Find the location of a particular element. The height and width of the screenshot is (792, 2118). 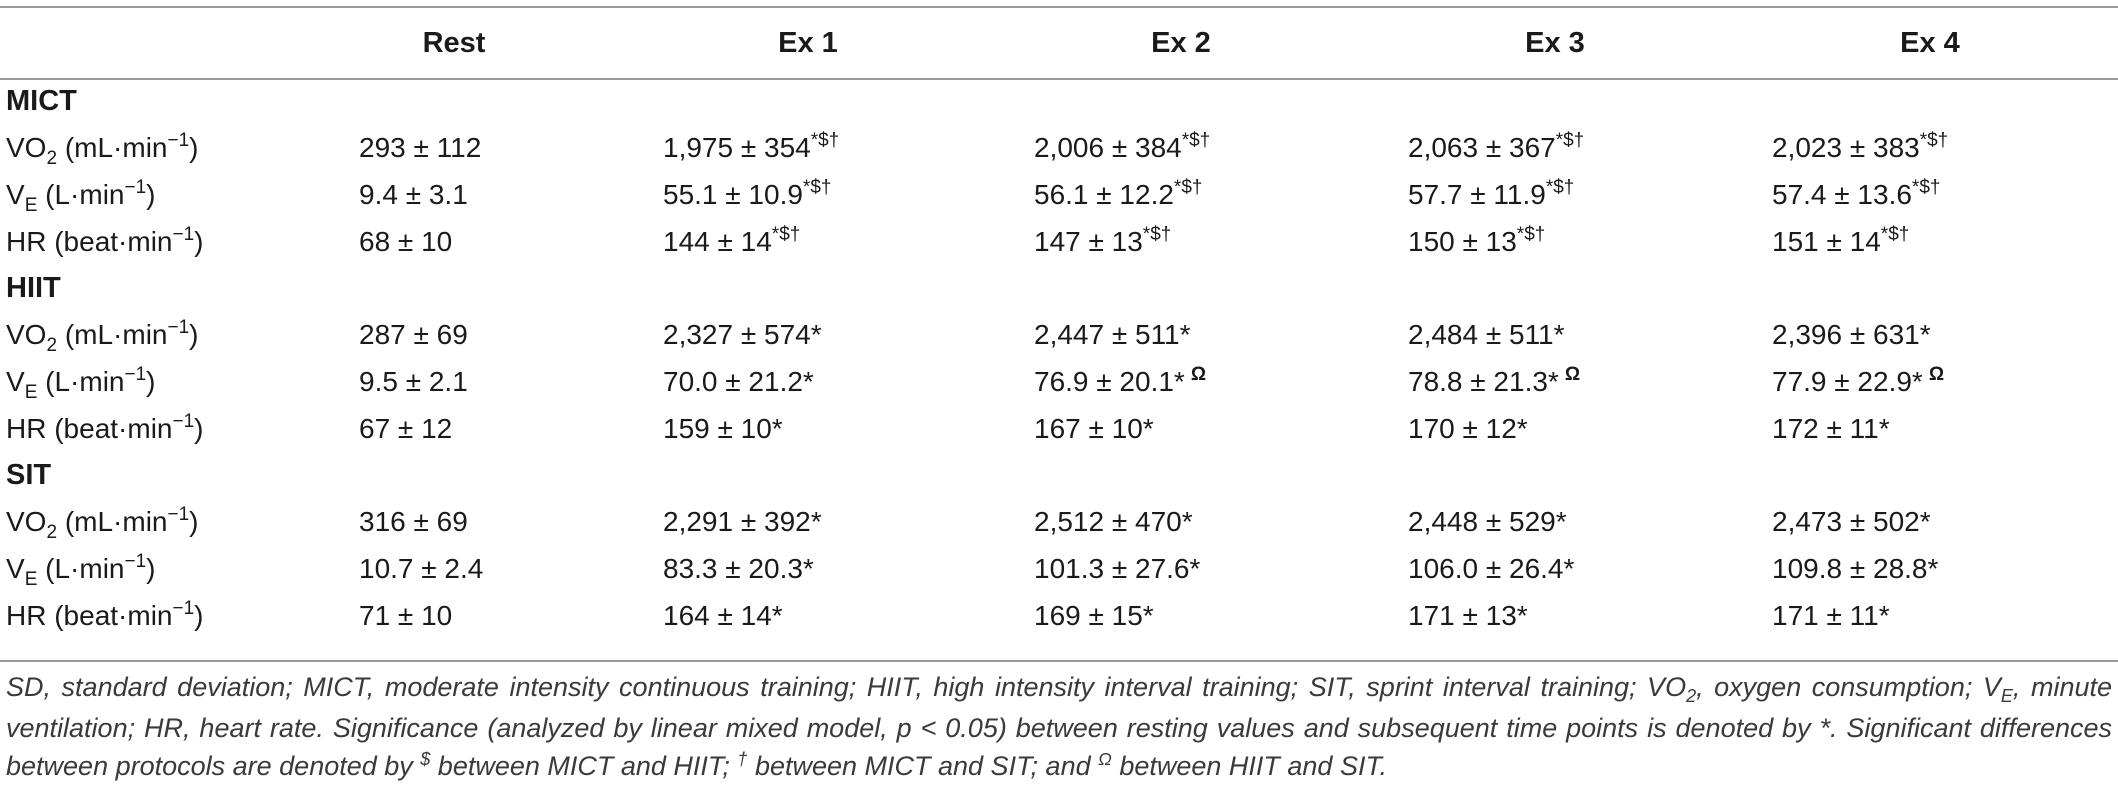

value-cell: 293 ± 112 is located at coordinates (454, 147).